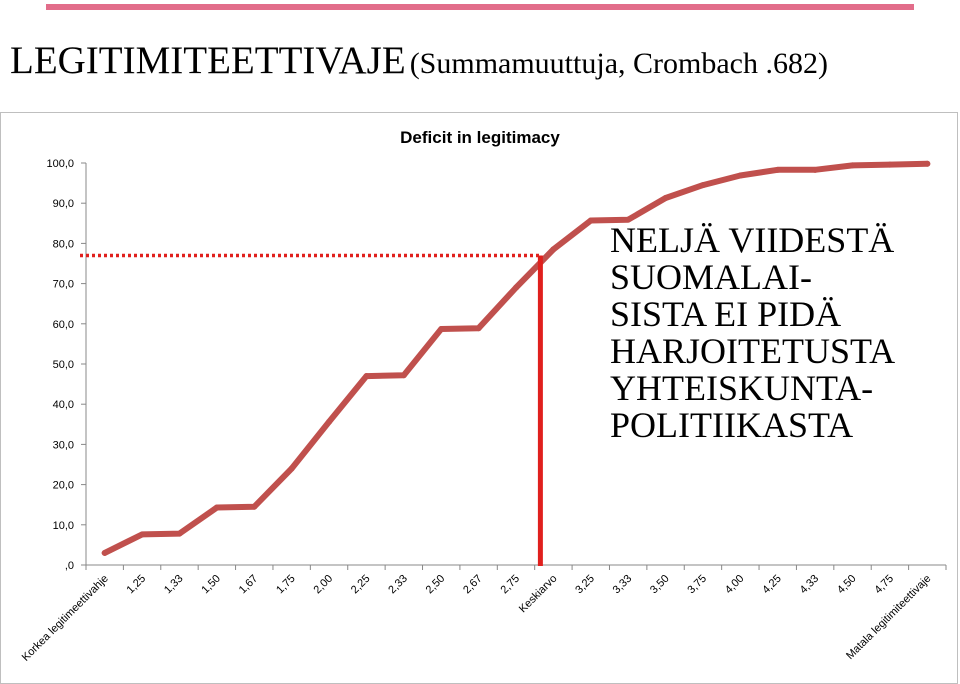 The width and height of the screenshot is (960, 684). What do you see at coordinates (69, 566) in the screenshot?
I see `y-tick-label: ,0` at bounding box center [69, 566].